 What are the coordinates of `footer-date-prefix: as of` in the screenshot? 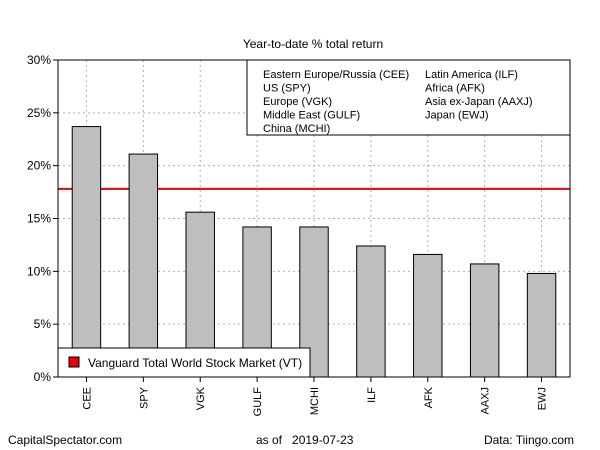 It's located at (269, 440).